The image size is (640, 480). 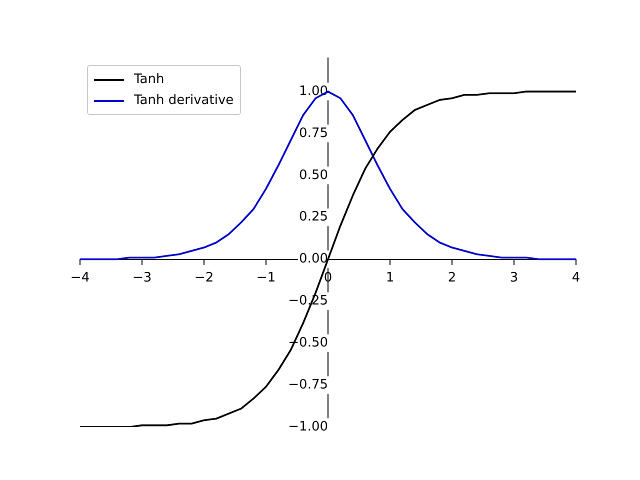 What do you see at coordinates (313, 133) in the screenshot?
I see `y-tick-label: 0.75` at bounding box center [313, 133].